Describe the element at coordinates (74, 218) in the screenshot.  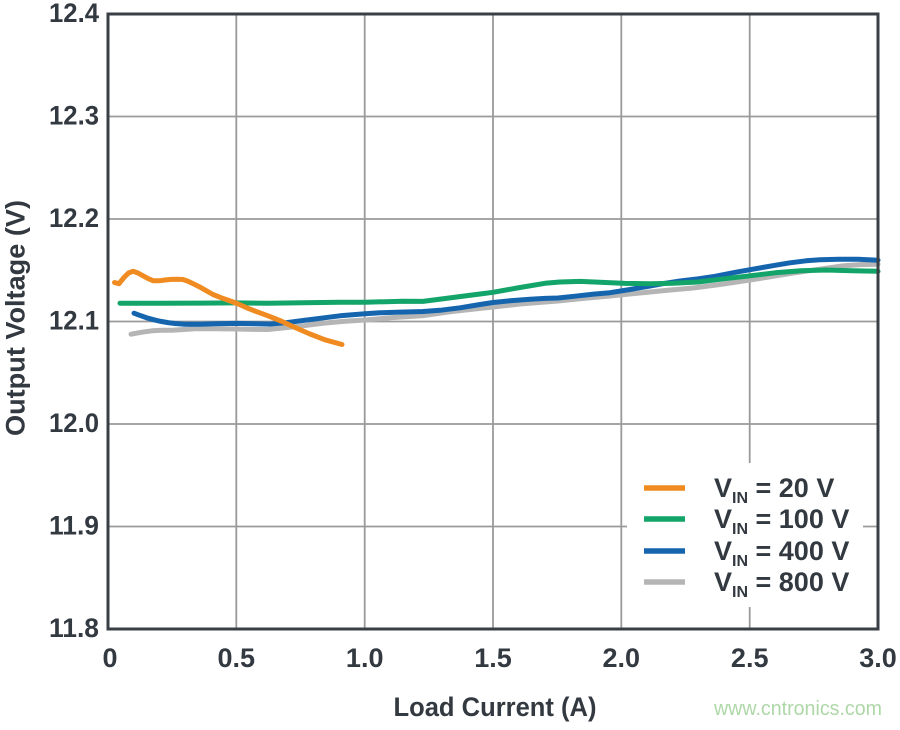
I see `svg-text: 12.2` at that location.